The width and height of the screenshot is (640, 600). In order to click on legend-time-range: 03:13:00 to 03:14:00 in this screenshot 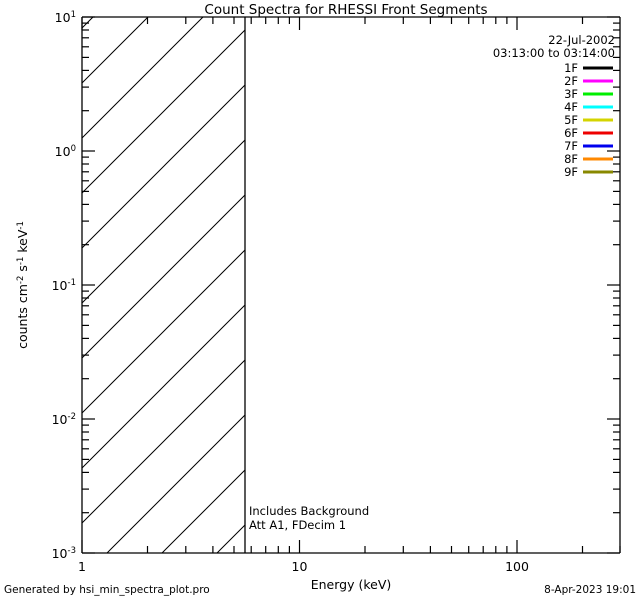, I will do `click(554, 53)`.